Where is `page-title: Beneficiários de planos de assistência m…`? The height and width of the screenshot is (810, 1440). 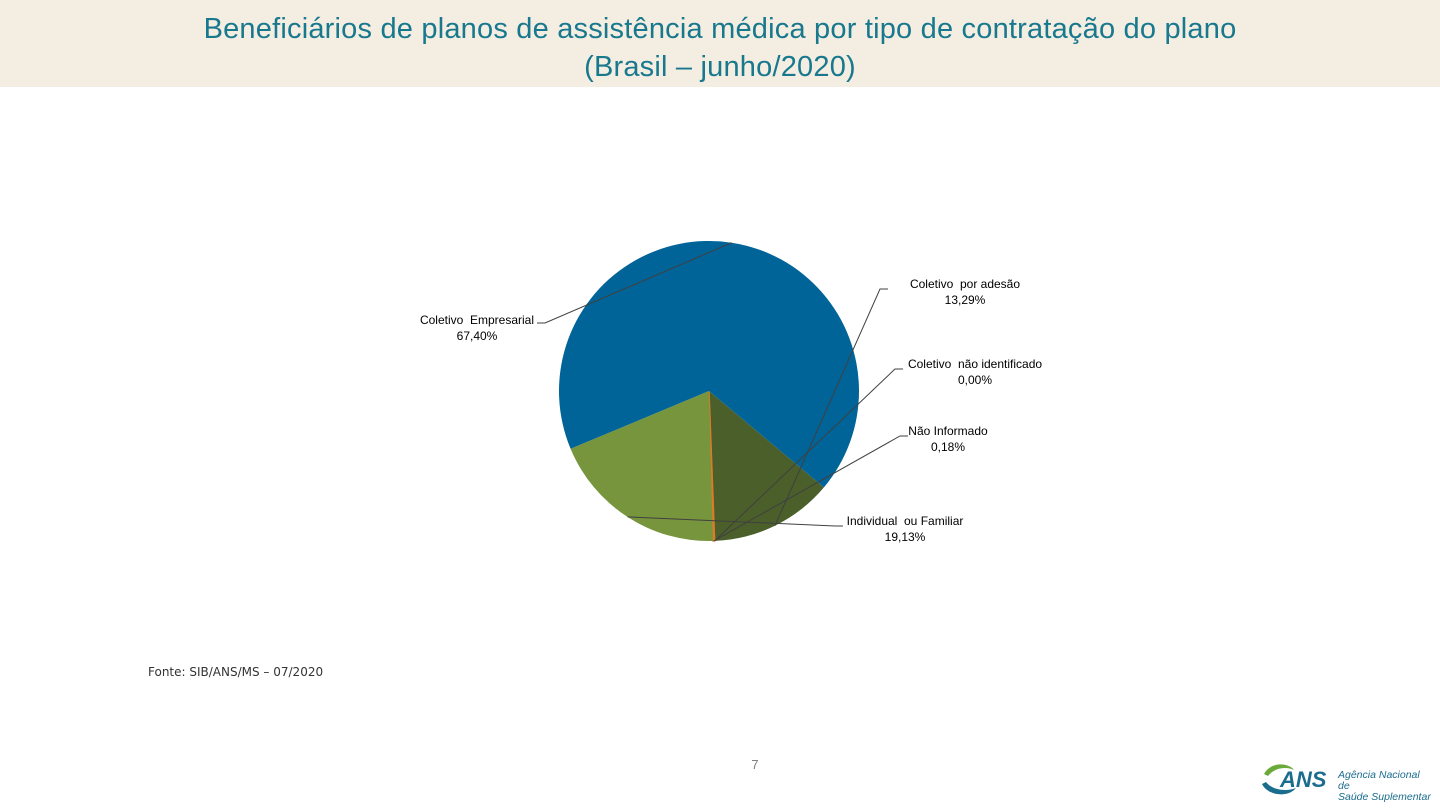 page-title: Beneficiários de planos de assistência m… is located at coordinates (720, 48).